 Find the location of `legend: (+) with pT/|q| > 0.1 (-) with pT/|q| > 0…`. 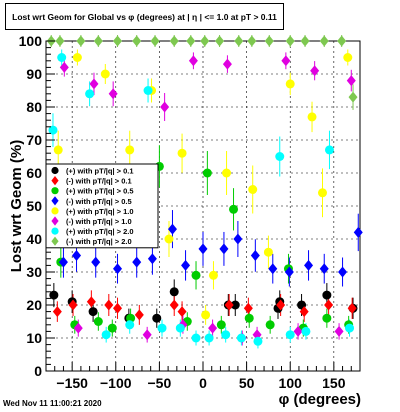

legend: (+) with pT/|q| > 0.1 (-) with pT/|q| > 0… is located at coordinates (102, 206).